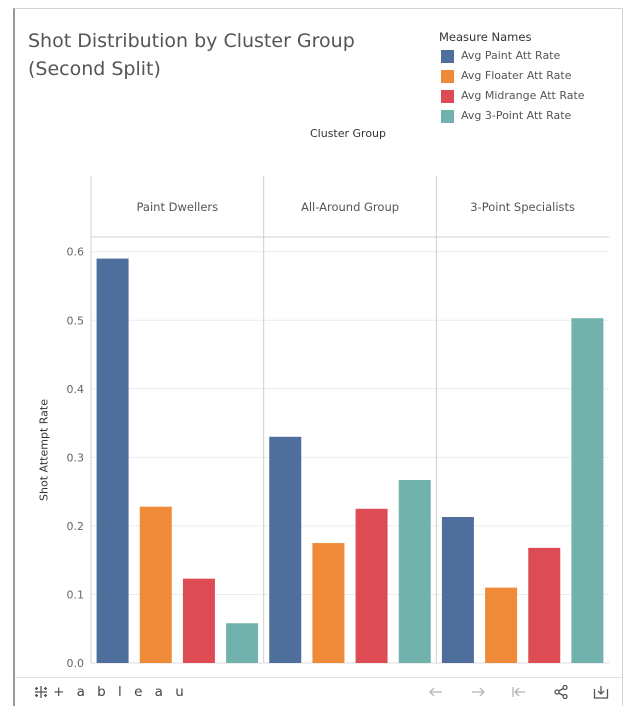 The image size is (632, 711). I want to click on panel-header-label: 3-Point Specialists, so click(522, 207).